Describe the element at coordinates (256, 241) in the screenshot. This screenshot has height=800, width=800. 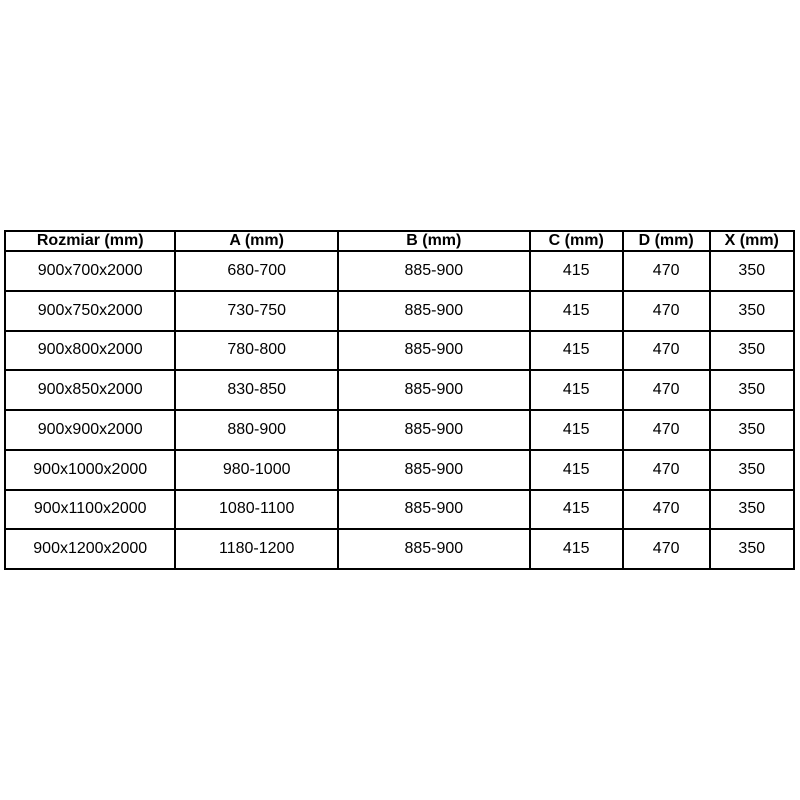
I see `column-header-a: A (mm)` at that location.